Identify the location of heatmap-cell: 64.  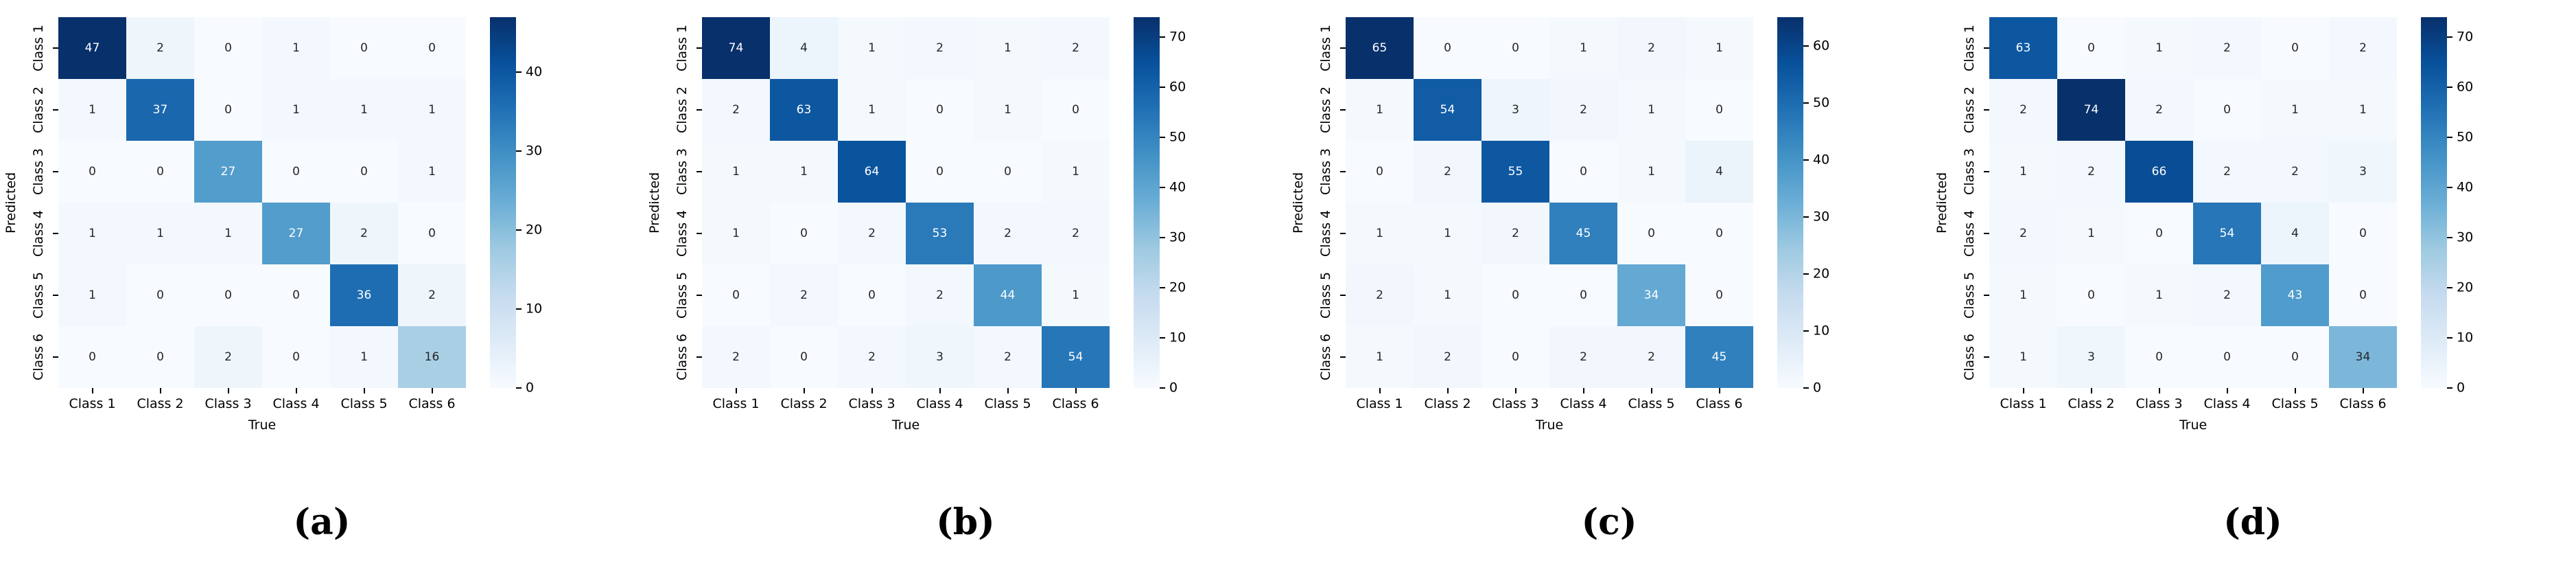
(872, 172).